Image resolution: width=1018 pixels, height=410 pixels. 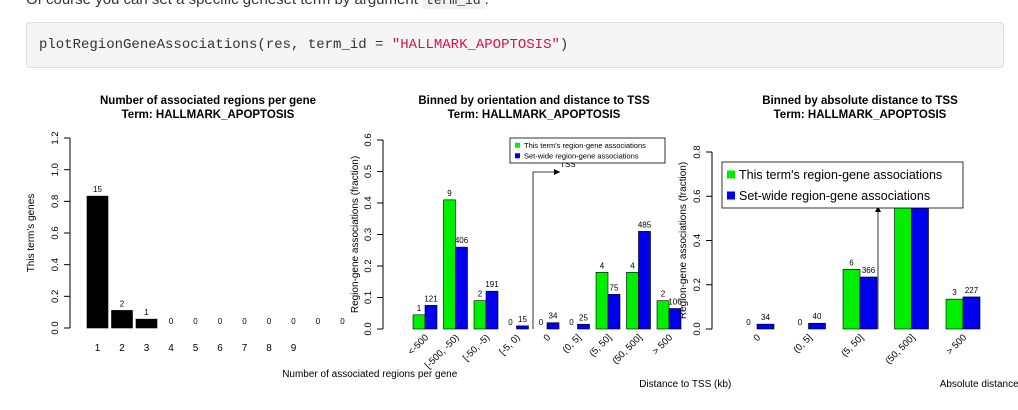 What do you see at coordinates (632, 265) in the screenshot?
I see `value-label: 4` at bounding box center [632, 265].